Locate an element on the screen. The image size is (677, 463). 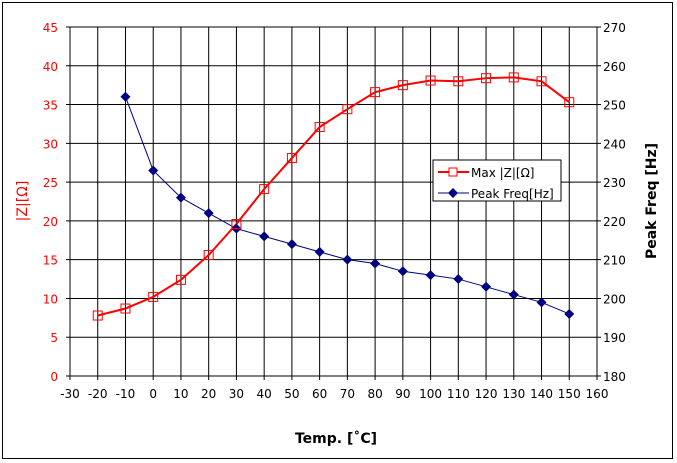
x-tick-label: -10 is located at coordinates (126, 394).